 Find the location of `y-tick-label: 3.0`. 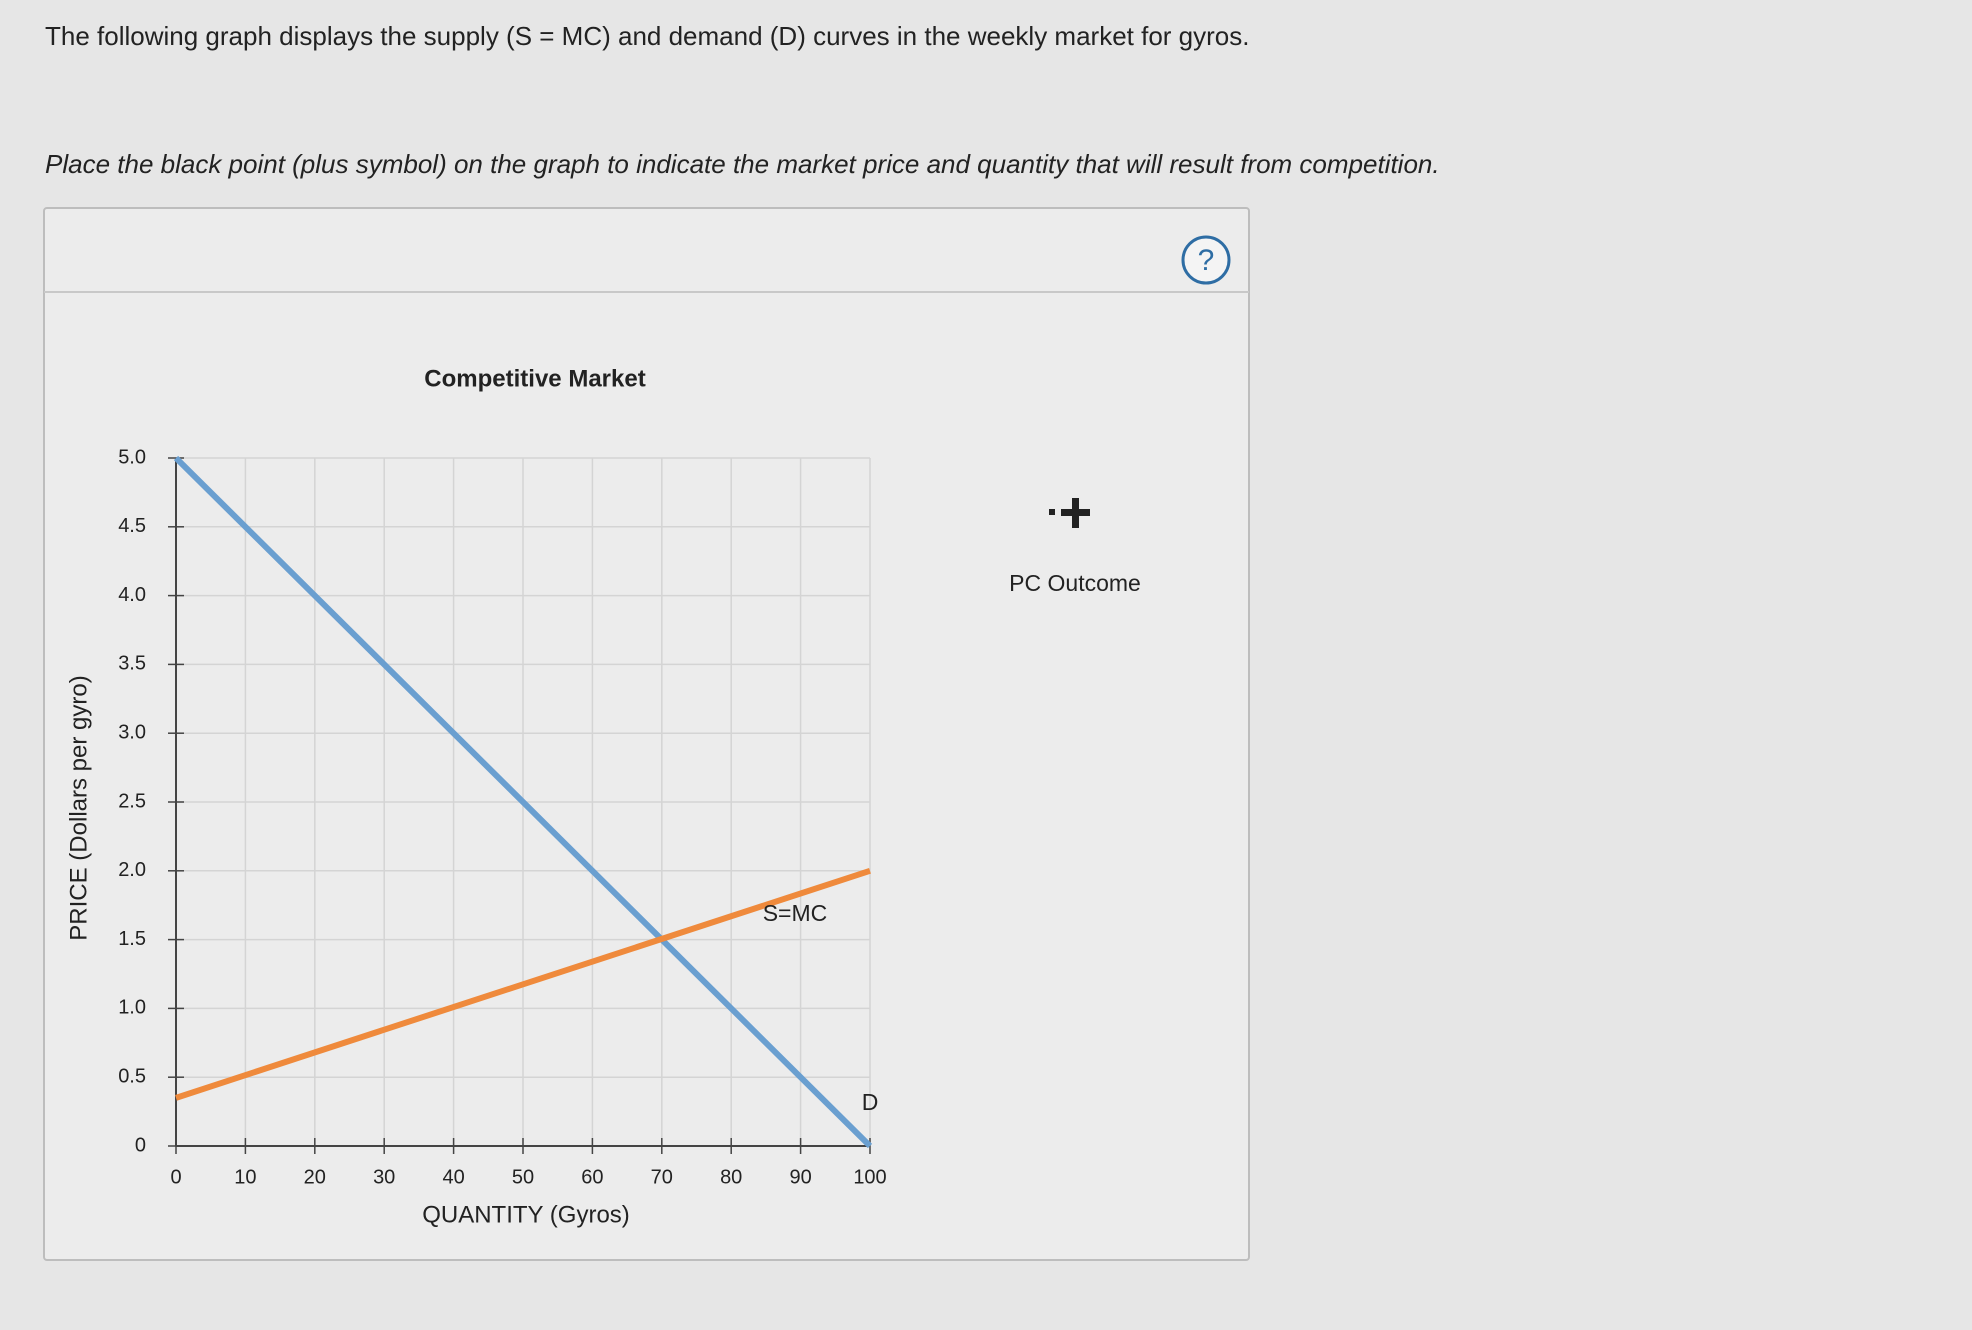

y-tick-label: 3.0 is located at coordinates (132, 732).